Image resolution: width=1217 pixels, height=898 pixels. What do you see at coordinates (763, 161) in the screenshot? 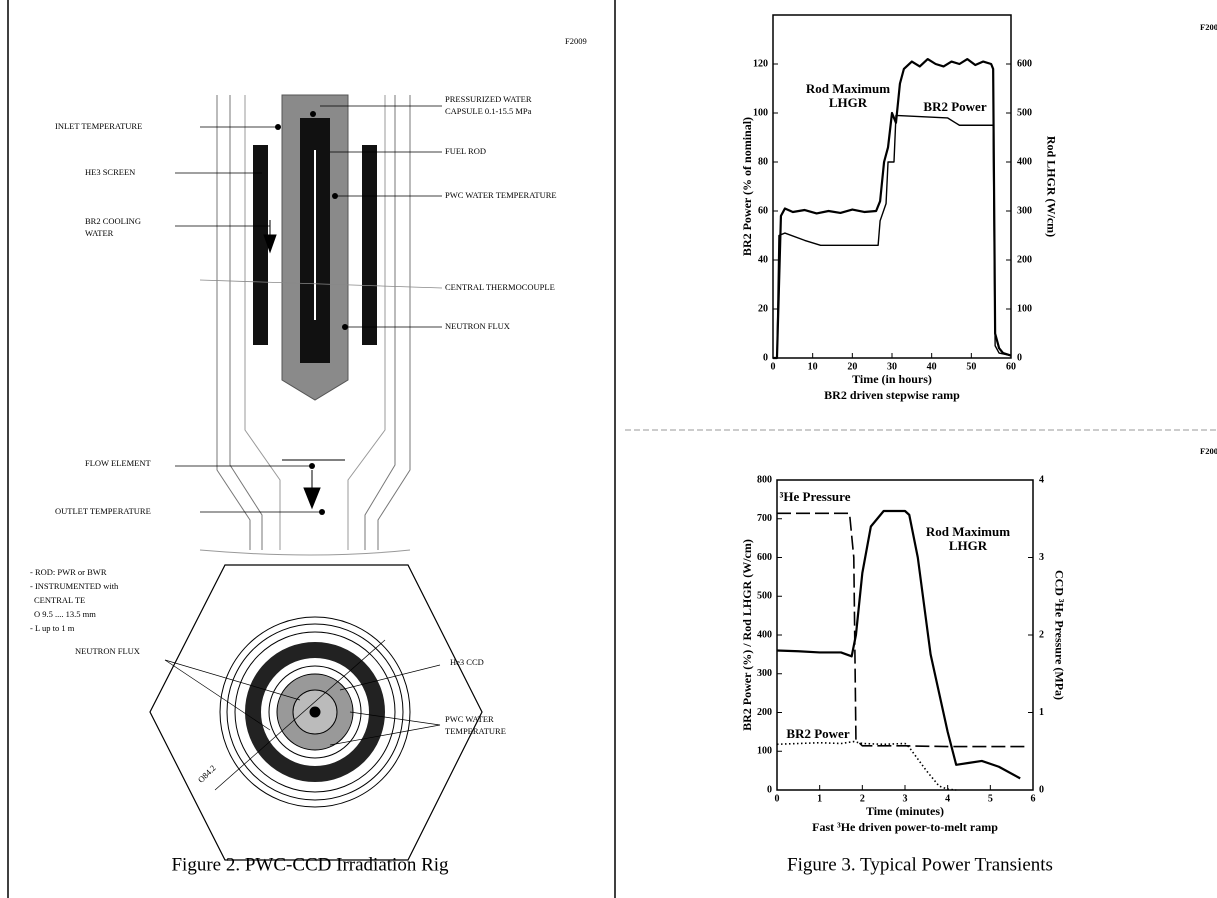
I see `y-tick-label: 80` at bounding box center [763, 161].